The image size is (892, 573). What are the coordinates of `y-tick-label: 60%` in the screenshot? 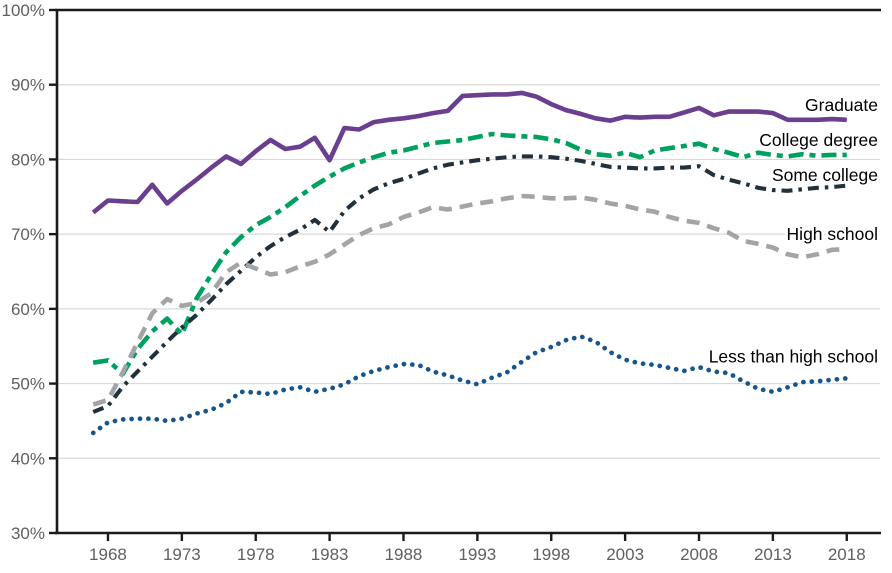 It's located at (28, 309).